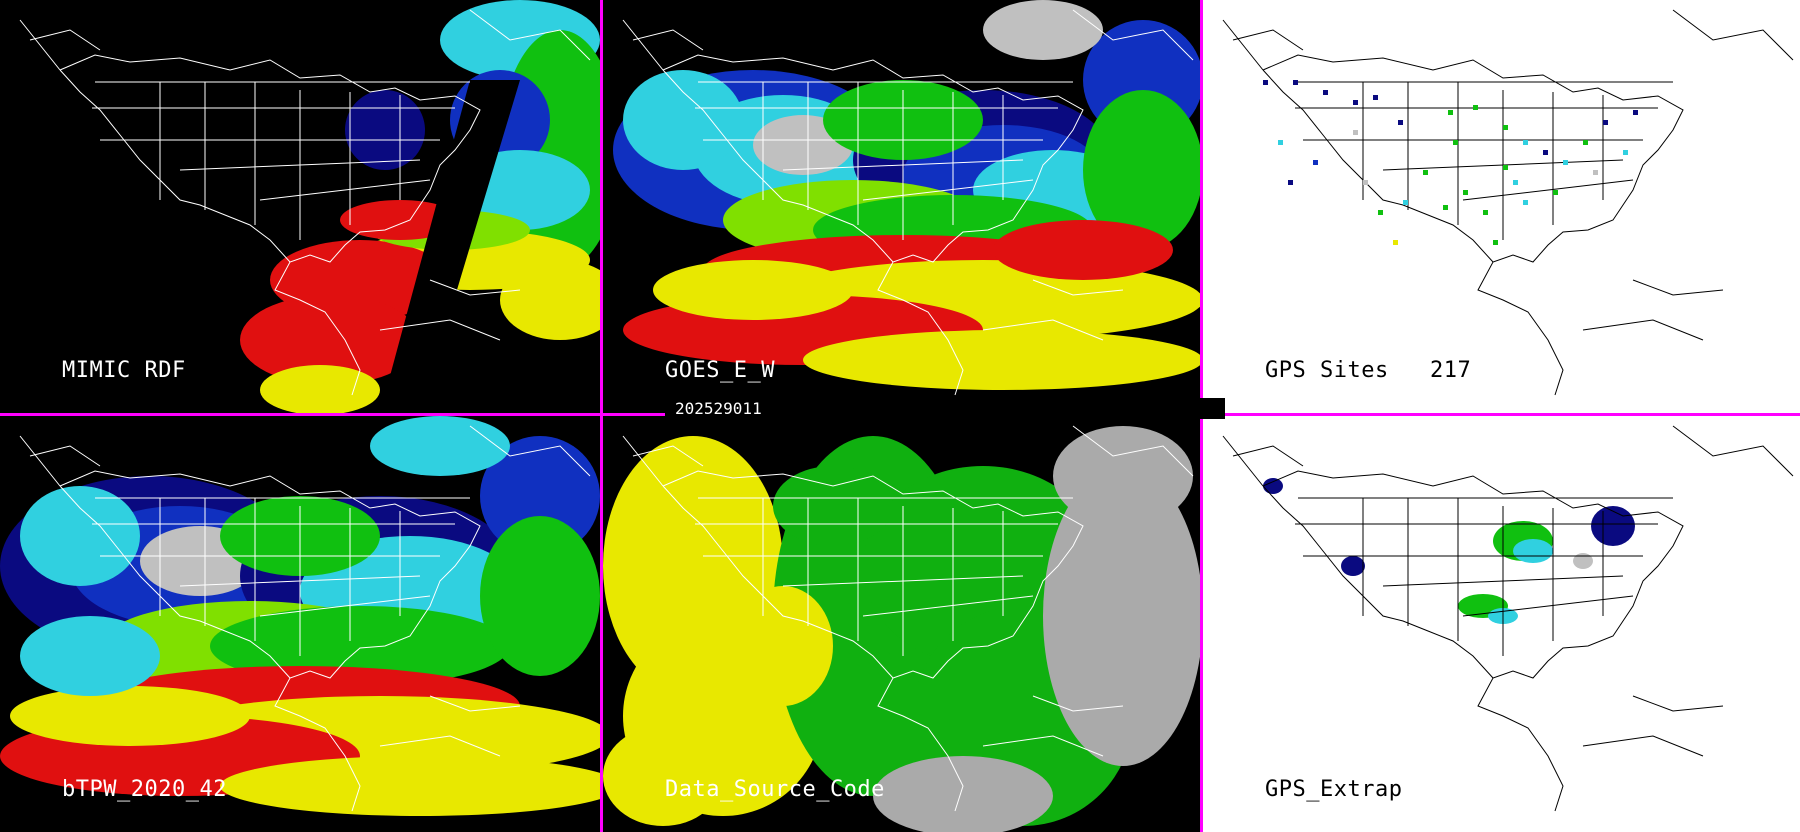 The height and width of the screenshot is (832, 1800). Describe the element at coordinates (450, 246) in the screenshot. I see `swath-gap` at that location.